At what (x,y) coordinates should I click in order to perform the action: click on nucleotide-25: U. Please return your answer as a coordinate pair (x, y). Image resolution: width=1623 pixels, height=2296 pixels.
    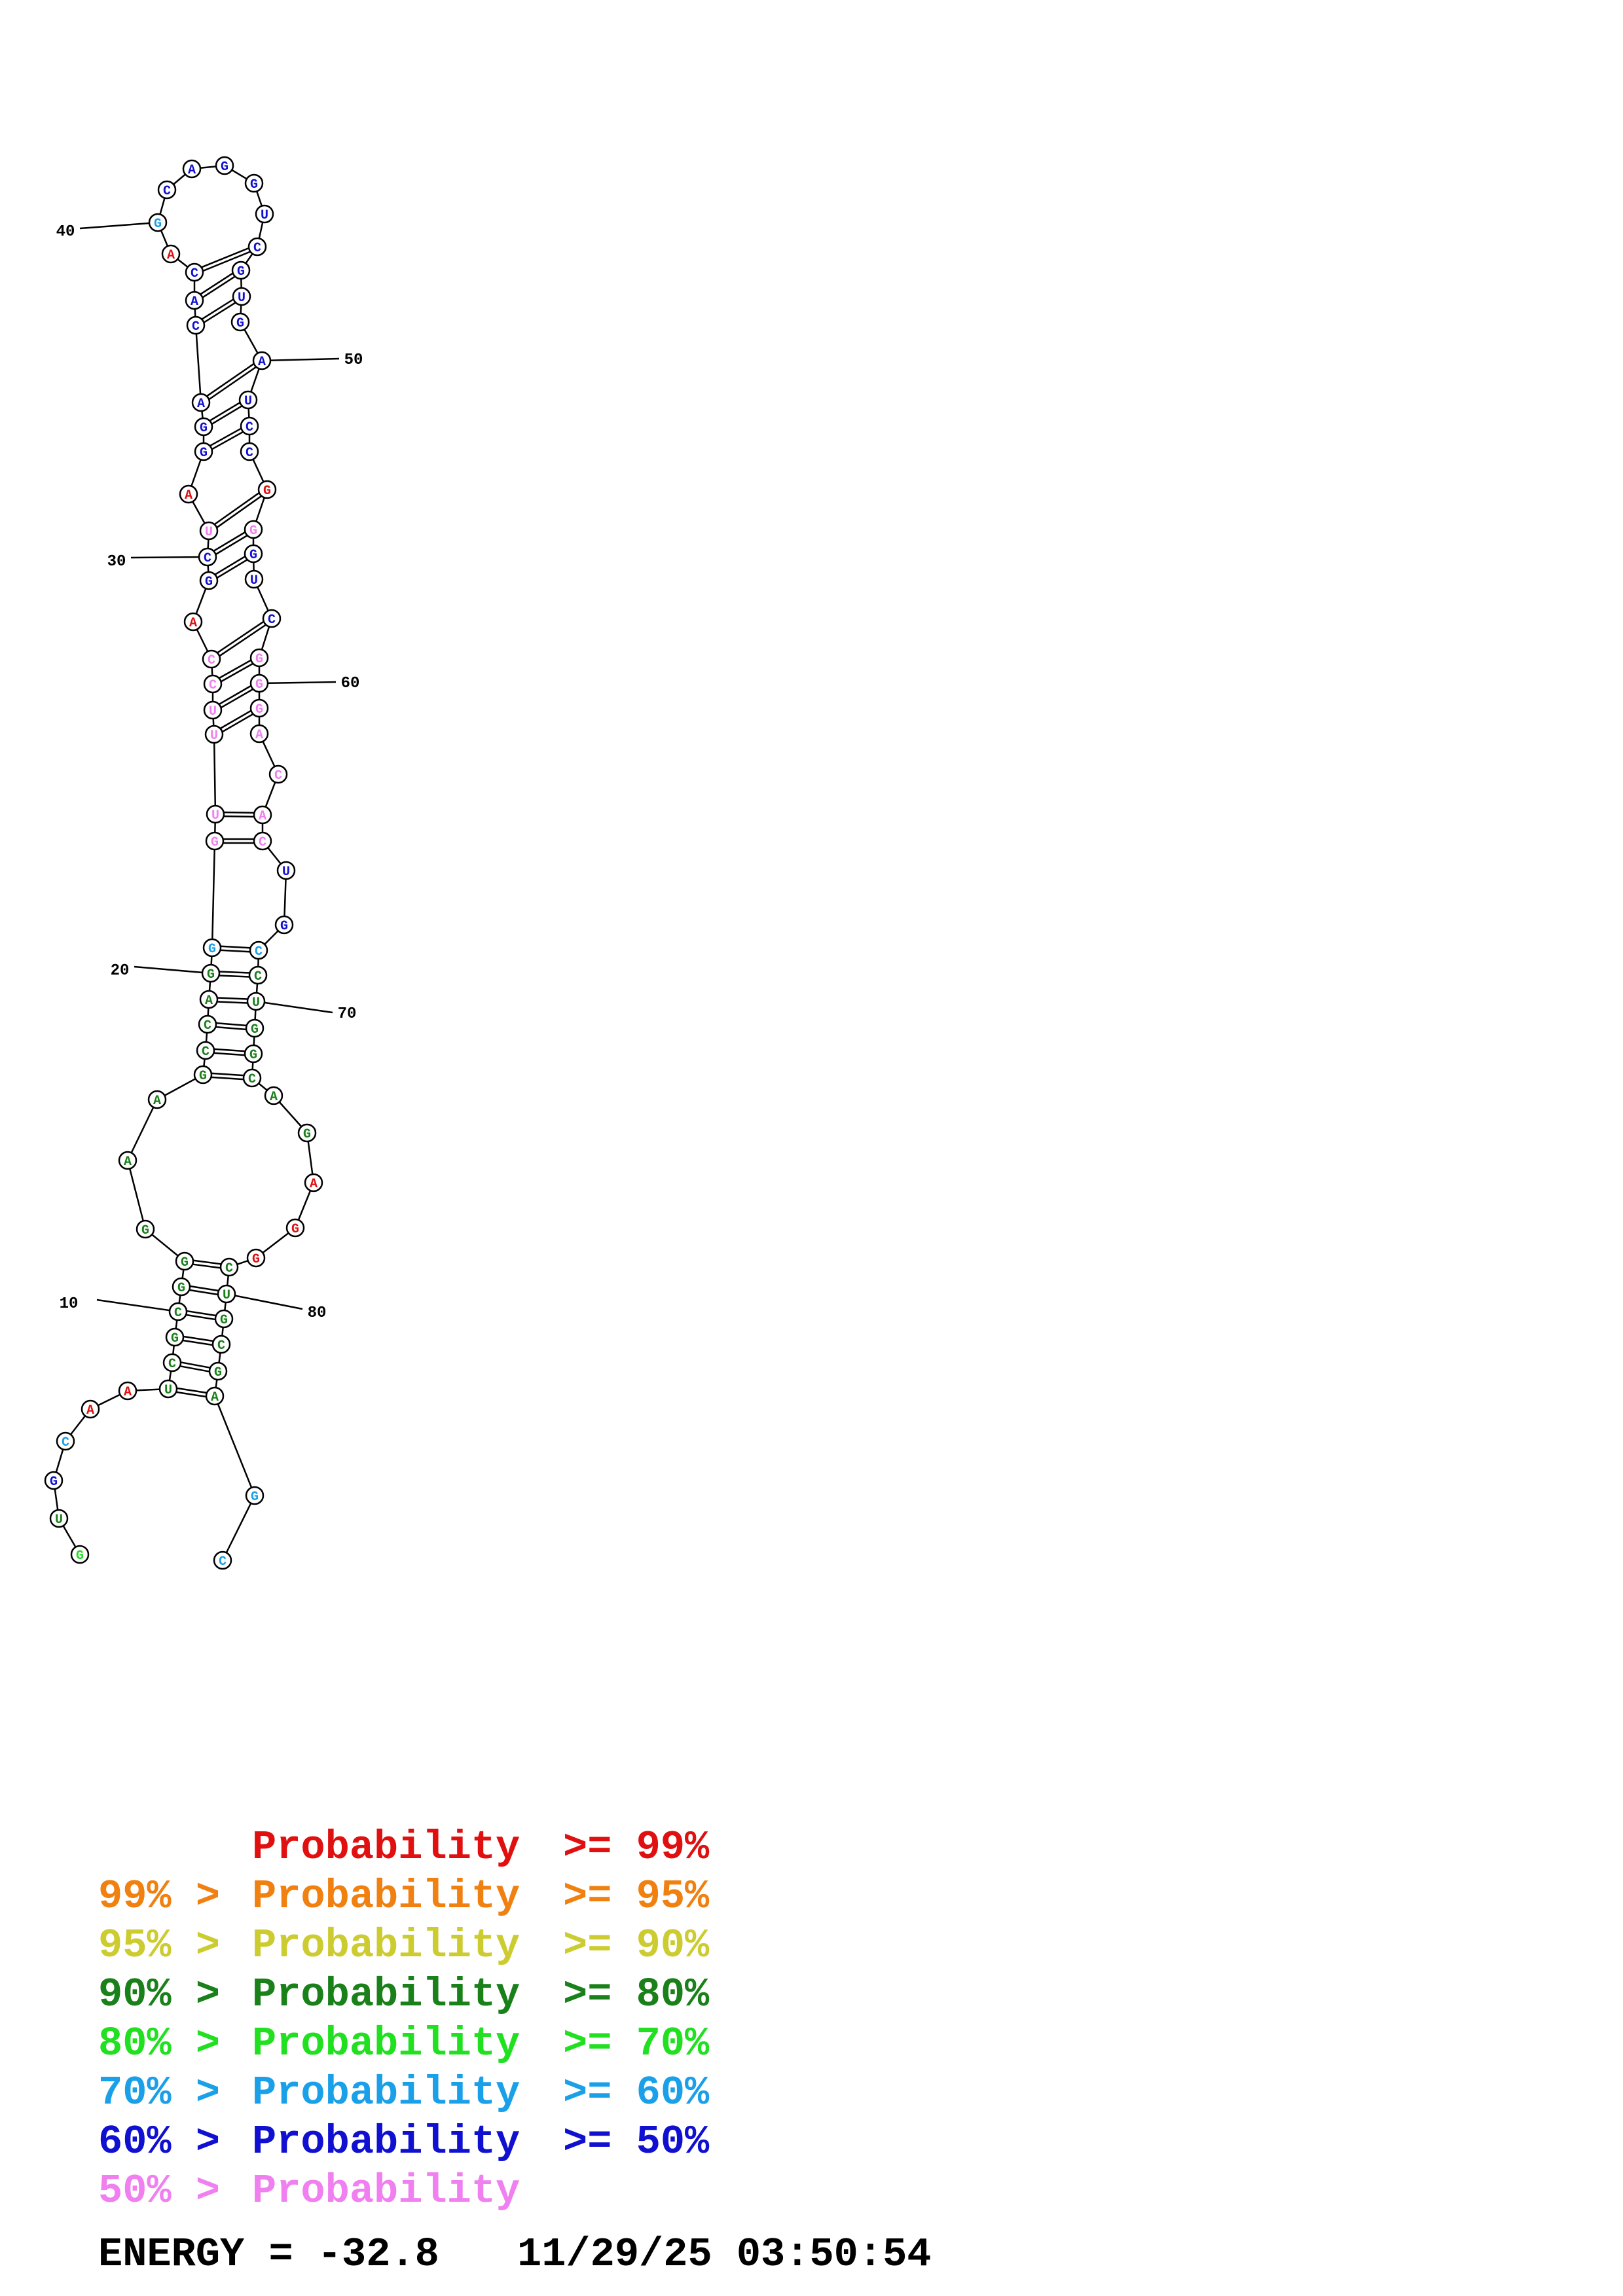
    Looking at the image, I should click on (213, 710).